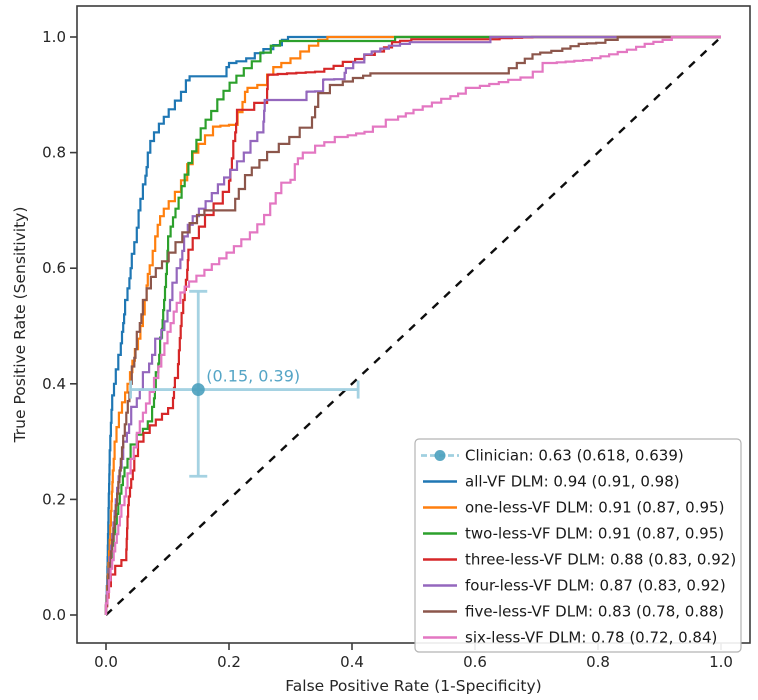  Describe the element at coordinates (54, 153) in the screenshot. I see `y-tick-label: 0.8` at that location.